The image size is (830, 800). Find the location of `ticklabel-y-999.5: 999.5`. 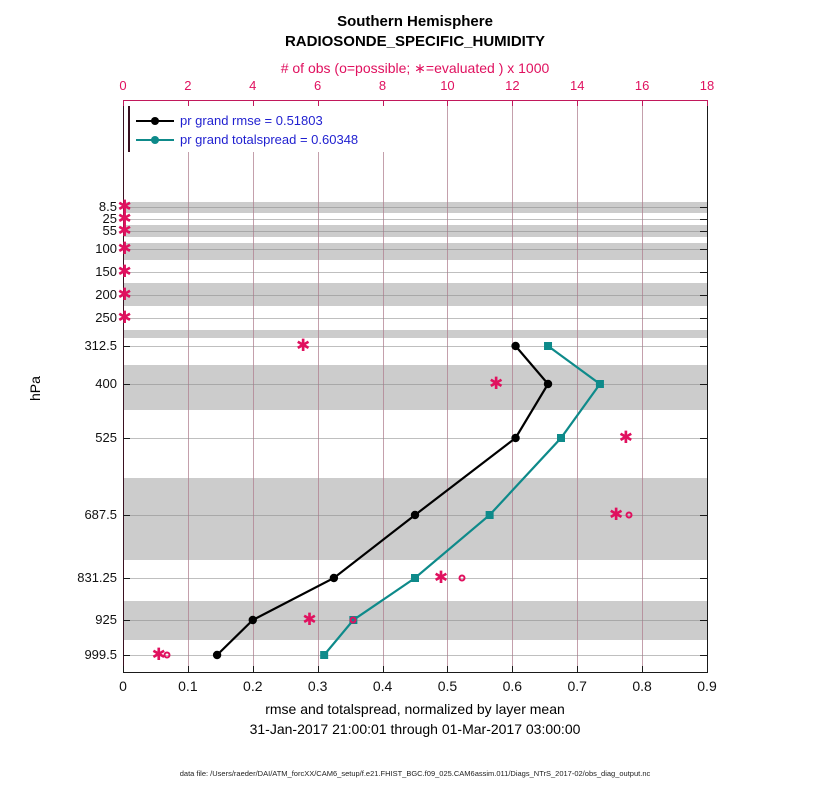

ticklabel-y-999.5: 999.5 is located at coordinates (100, 654).